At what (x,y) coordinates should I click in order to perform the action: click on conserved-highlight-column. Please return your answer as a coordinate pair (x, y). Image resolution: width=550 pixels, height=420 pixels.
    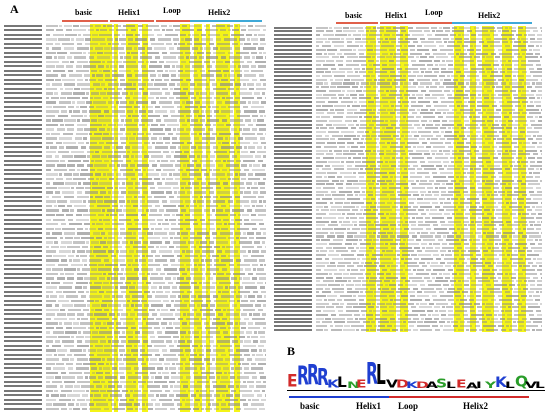
    Looking at the image, I should click on (371, 179).